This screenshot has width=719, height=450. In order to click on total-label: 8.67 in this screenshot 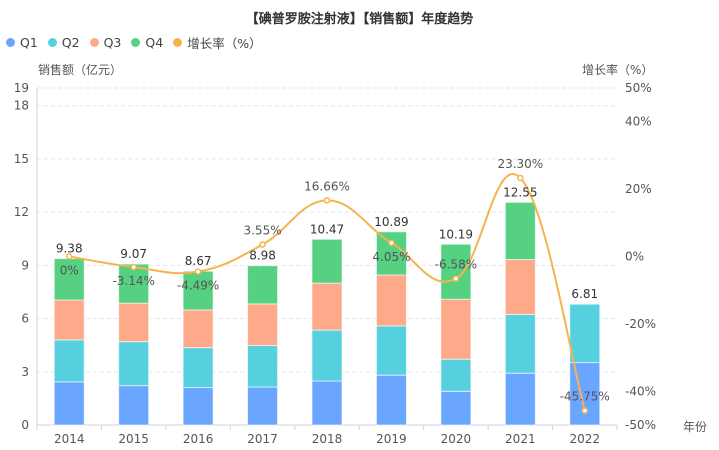, I will do `click(198, 261)`.